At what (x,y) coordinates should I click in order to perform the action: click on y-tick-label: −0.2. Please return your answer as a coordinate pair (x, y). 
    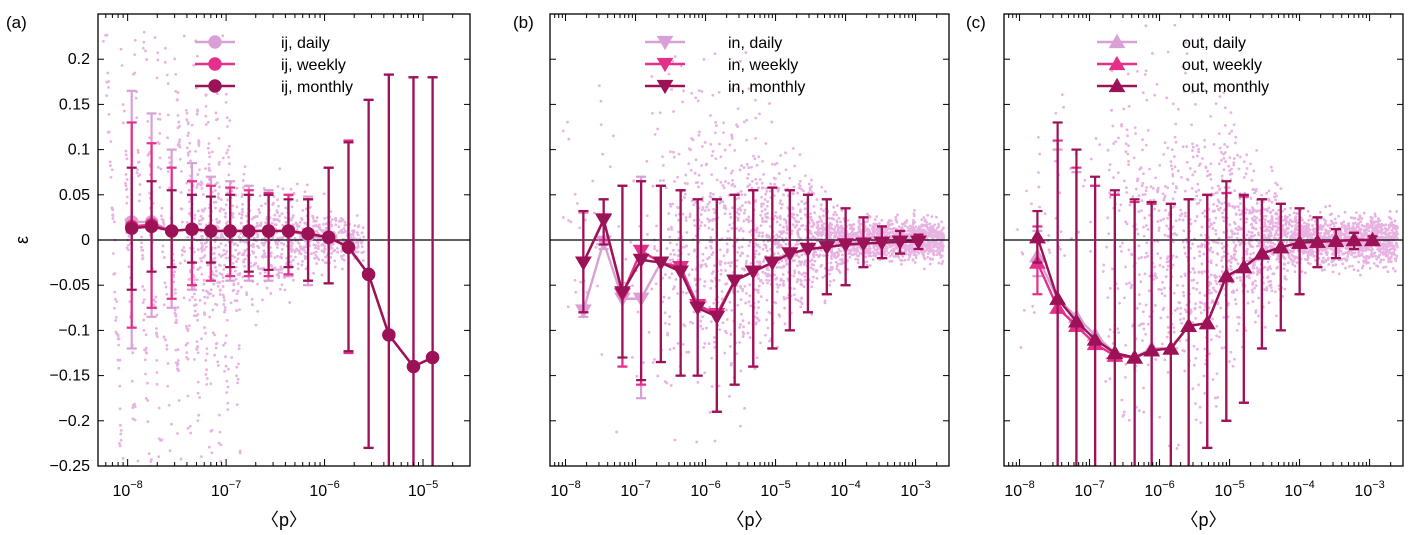
    Looking at the image, I should click on (74, 421).